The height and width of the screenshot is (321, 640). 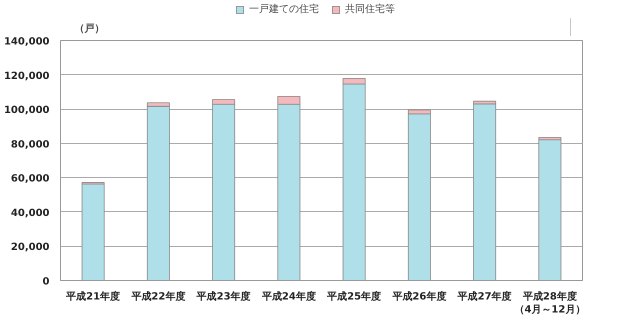 What do you see at coordinates (46, 282) in the screenshot?
I see `y-tick-label: 0` at bounding box center [46, 282].